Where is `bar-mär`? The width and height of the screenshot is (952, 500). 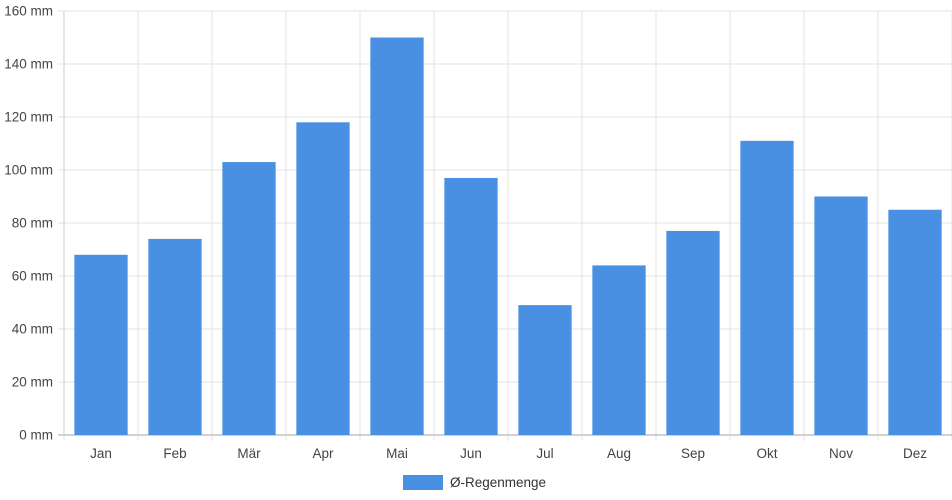 bar-mär is located at coordinates (249, 299).